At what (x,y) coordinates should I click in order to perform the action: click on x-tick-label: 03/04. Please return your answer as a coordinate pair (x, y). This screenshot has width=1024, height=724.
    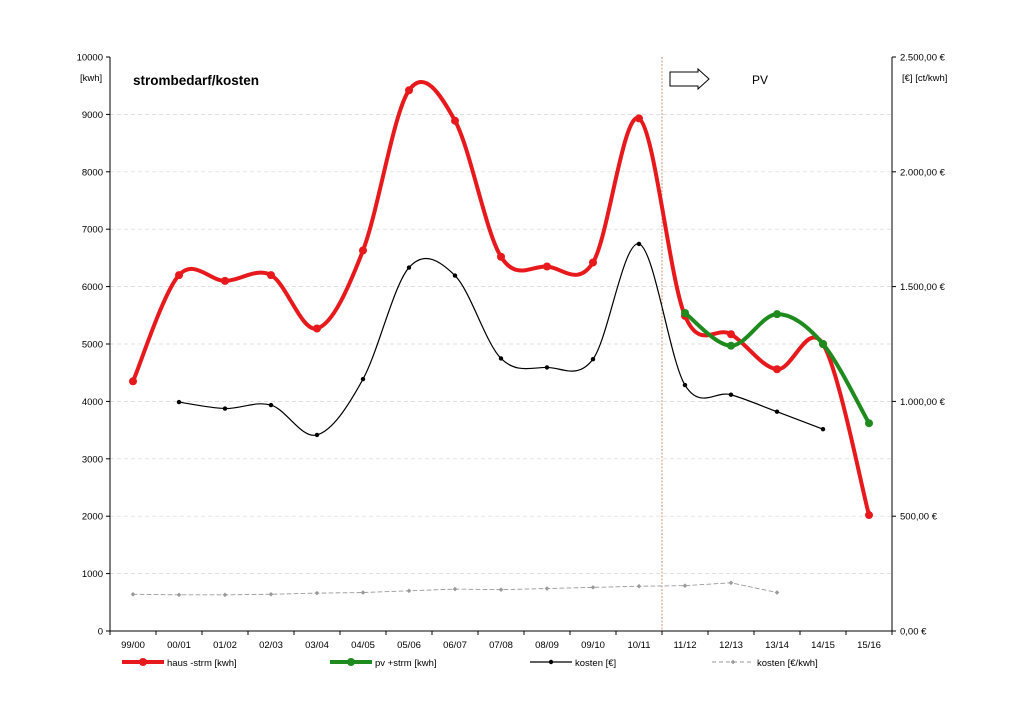
    Looking at the image, I should click on (317, 645).